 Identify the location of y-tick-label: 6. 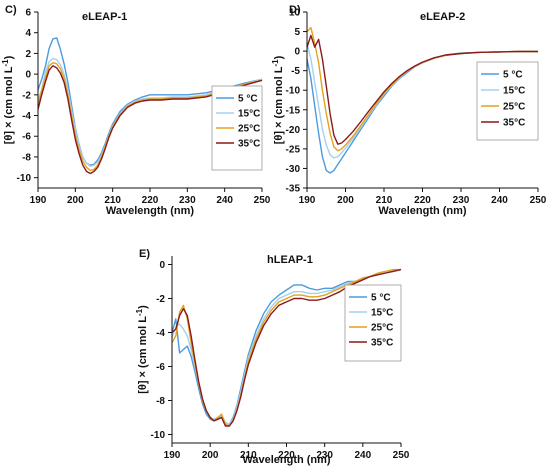
(28, 13).